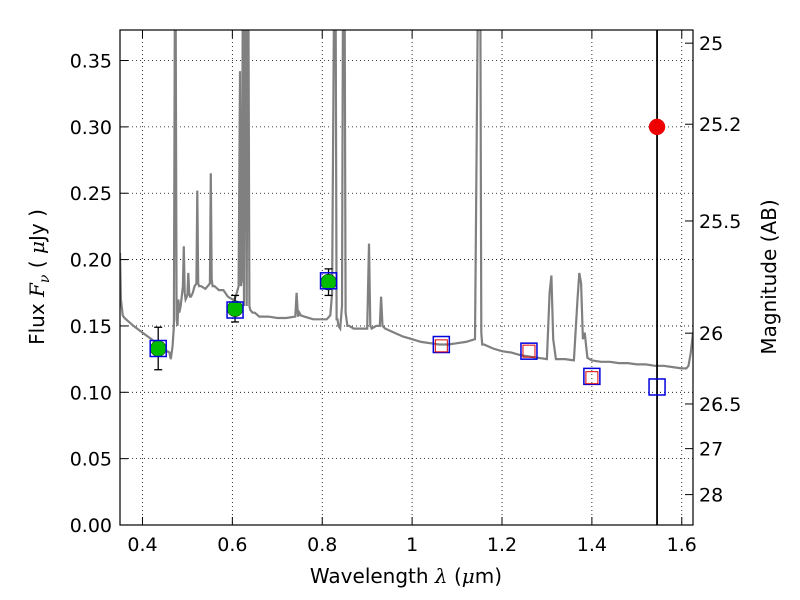  What do you see at coordinates (91, 261) in the screenshot?
I see `y-tick-label: 0.20` at bounding box center [91, 261].